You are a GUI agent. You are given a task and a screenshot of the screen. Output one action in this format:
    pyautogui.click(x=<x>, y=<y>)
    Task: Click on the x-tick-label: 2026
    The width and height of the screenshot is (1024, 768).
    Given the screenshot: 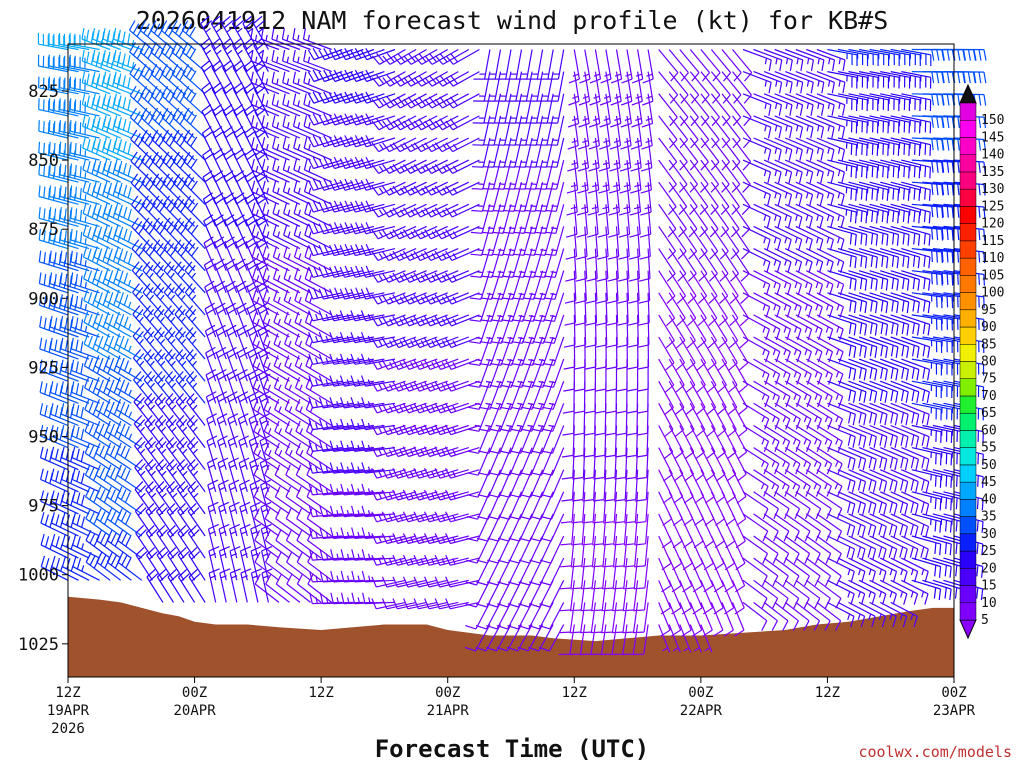 What is the action you would take?
    pyautogui.click(x=68, y=729)
    